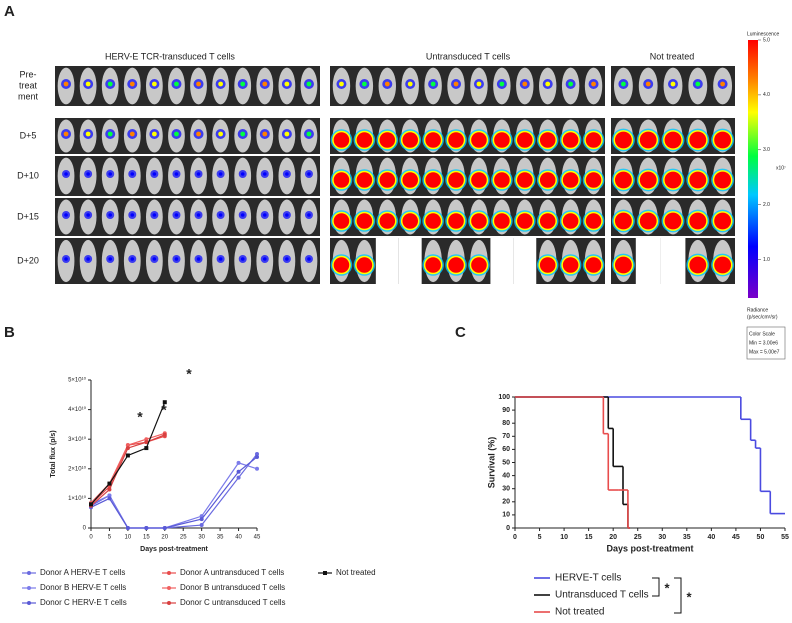 The height and width of the screenshot is (623, 792). What do you see at coordinates (491, 463) in the screenshot?
I see `y-axis-label: Survival (%)` at bounding box center [491, 463].